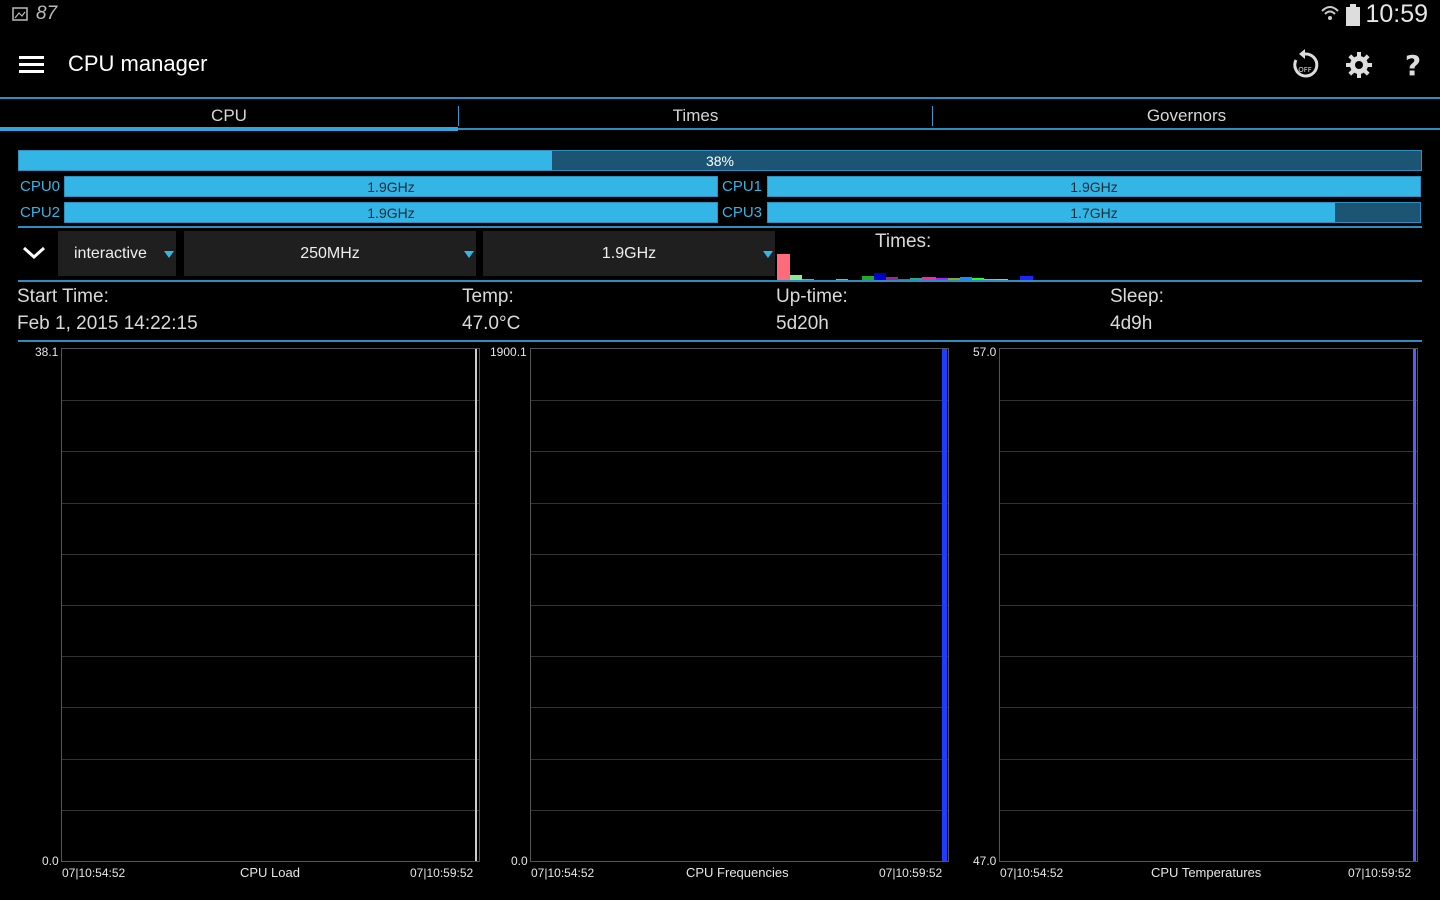 This screenshot has width=1440, height=900. I want to click on reboot-icon: OFF, so click(1305, 65).